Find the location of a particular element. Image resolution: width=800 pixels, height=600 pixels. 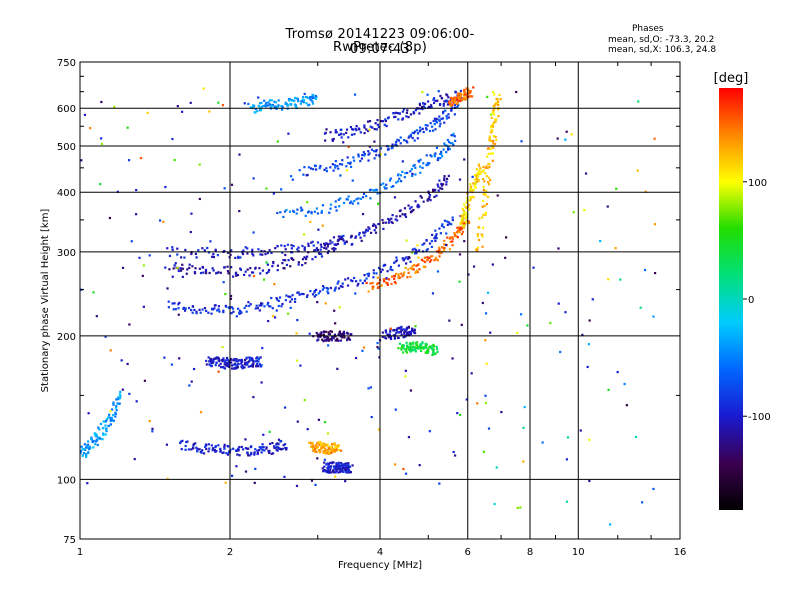

phase-stats-x-mode: mean, sd,X: 106.3, 24.8 is located at coordinates (662, 50).